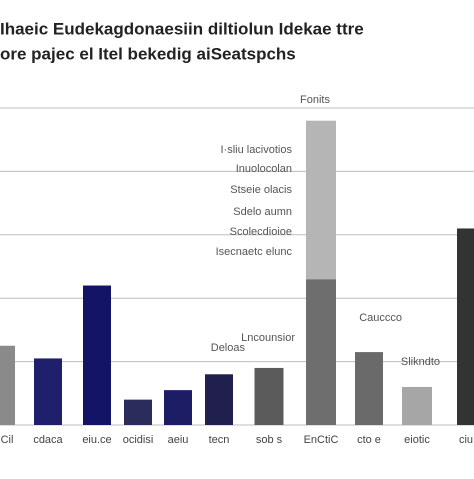 The image size is (474, 479). I want to click on annotation: Inuolocolan, so click(264, 169).